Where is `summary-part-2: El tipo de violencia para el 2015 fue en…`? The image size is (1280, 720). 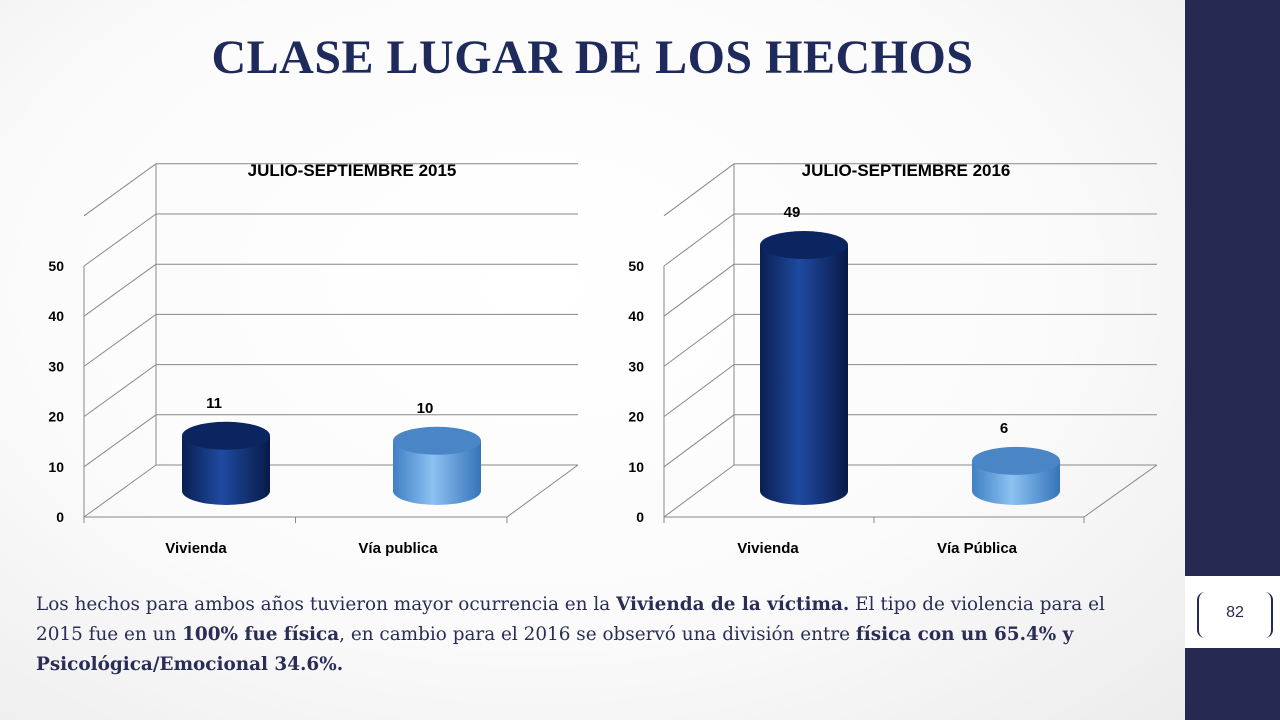 summary-part-2: El tipo de violencia para el 2015 fue en… is located at coordinates (570, 619).